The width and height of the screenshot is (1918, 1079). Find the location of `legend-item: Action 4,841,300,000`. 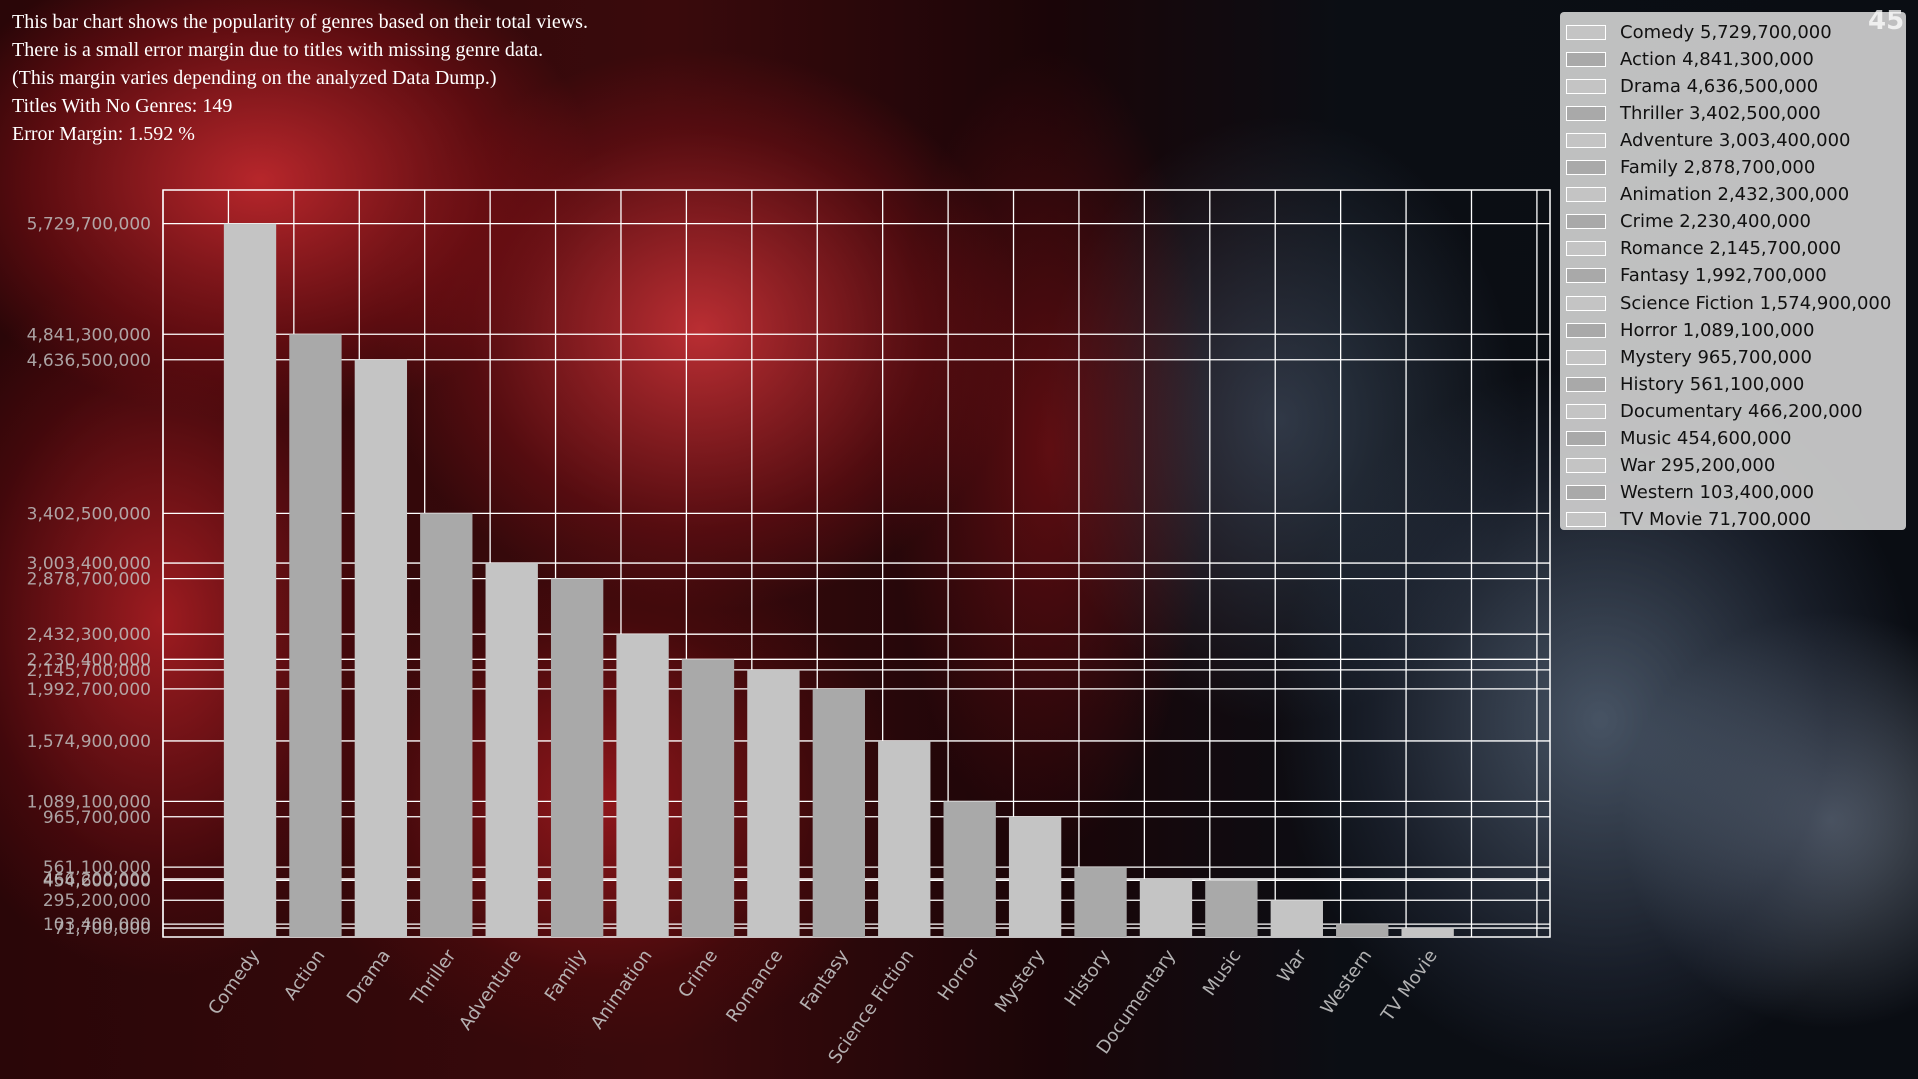

legend-item: Action 4,841,300,000 is located at coordinates (1690, 59).